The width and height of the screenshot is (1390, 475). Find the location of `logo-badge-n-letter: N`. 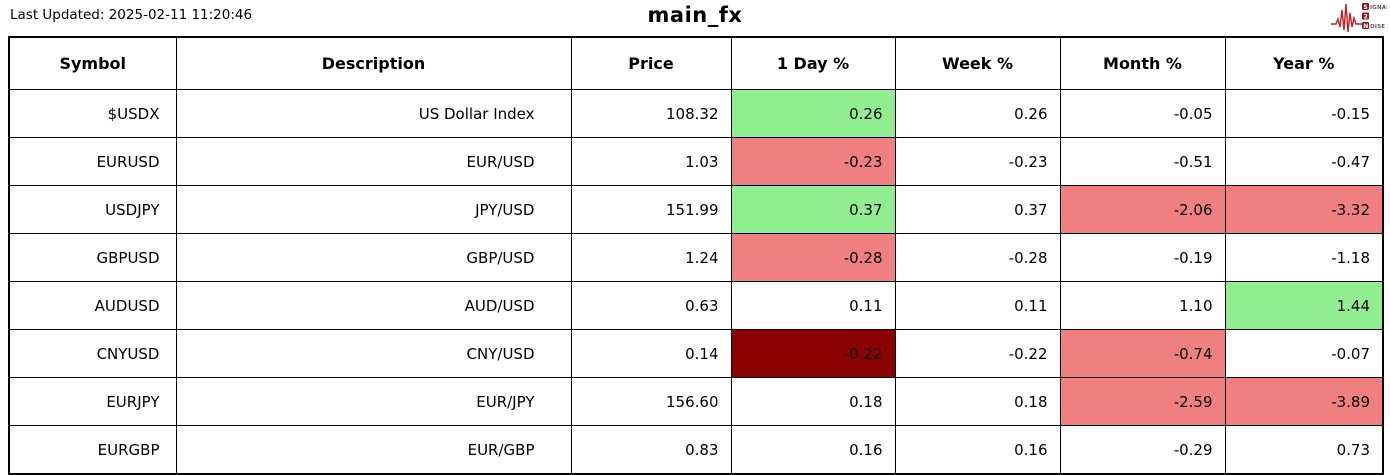

logo-badge-n-letter: N is located at coordinates (1365, 26).